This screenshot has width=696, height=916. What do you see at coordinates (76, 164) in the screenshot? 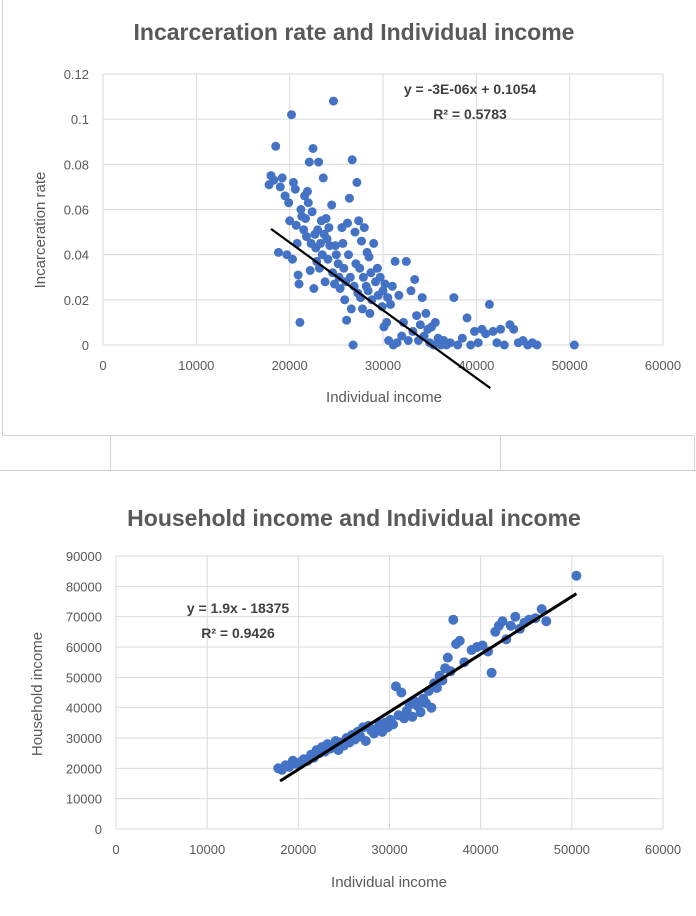
I see `y-tick-label: 0.08` at bounding box center [76, 164].